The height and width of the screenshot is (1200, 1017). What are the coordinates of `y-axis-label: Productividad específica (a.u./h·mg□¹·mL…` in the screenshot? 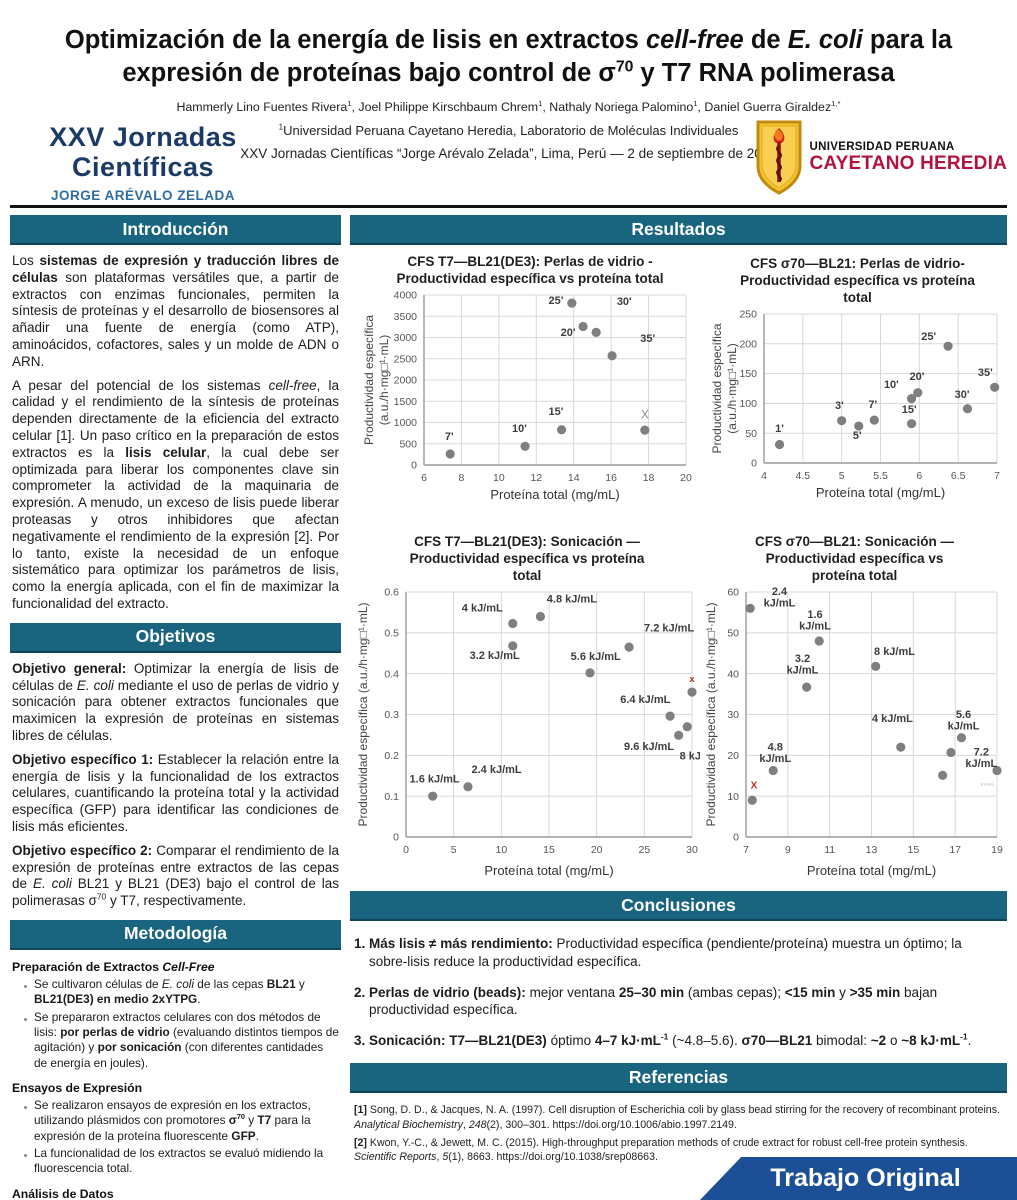 It's located at (711, 714).